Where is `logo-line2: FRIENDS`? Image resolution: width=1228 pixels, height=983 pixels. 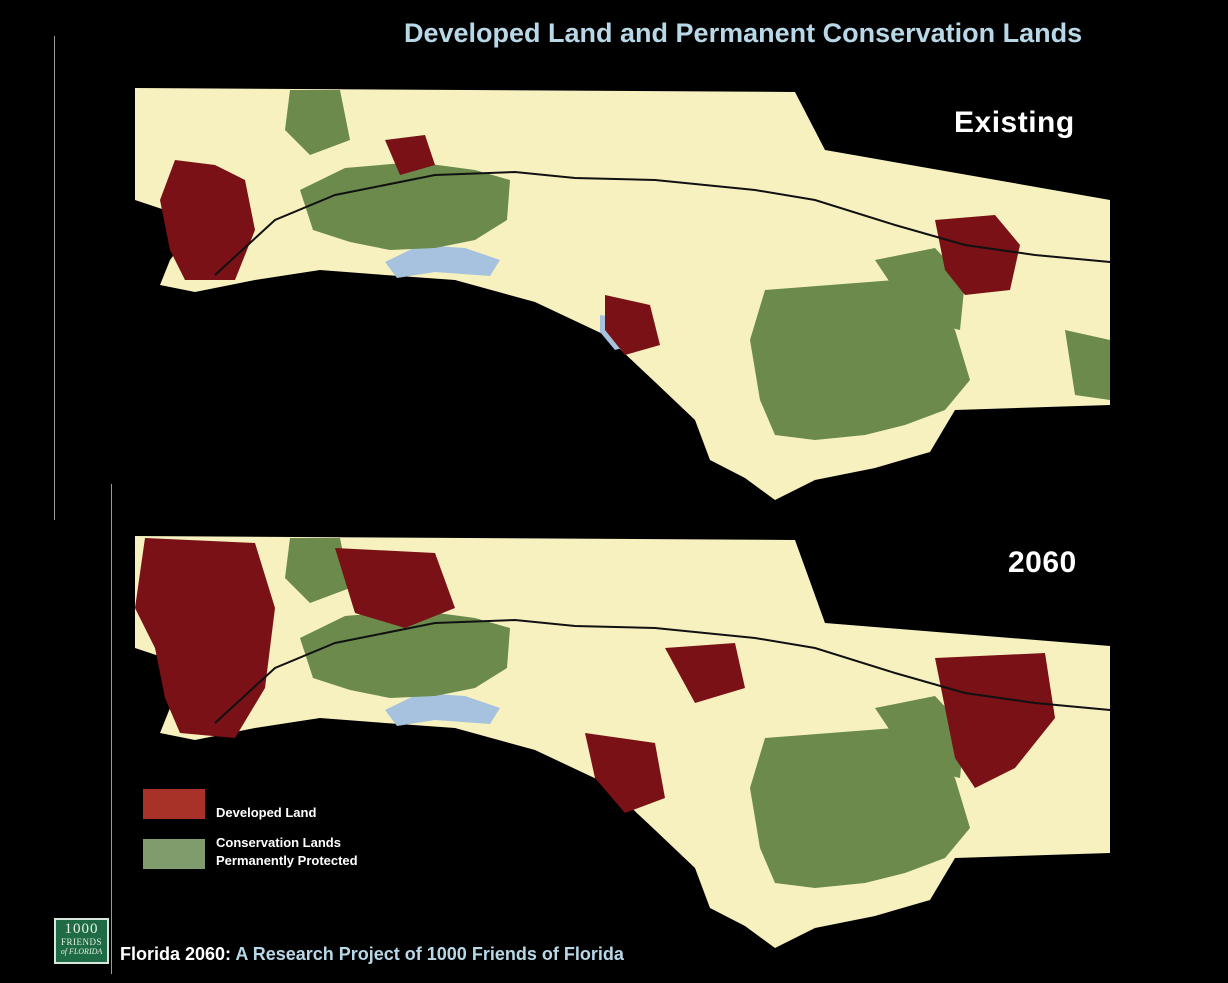
logo-line2: FRIENDS is located at coordinates (81, 942).